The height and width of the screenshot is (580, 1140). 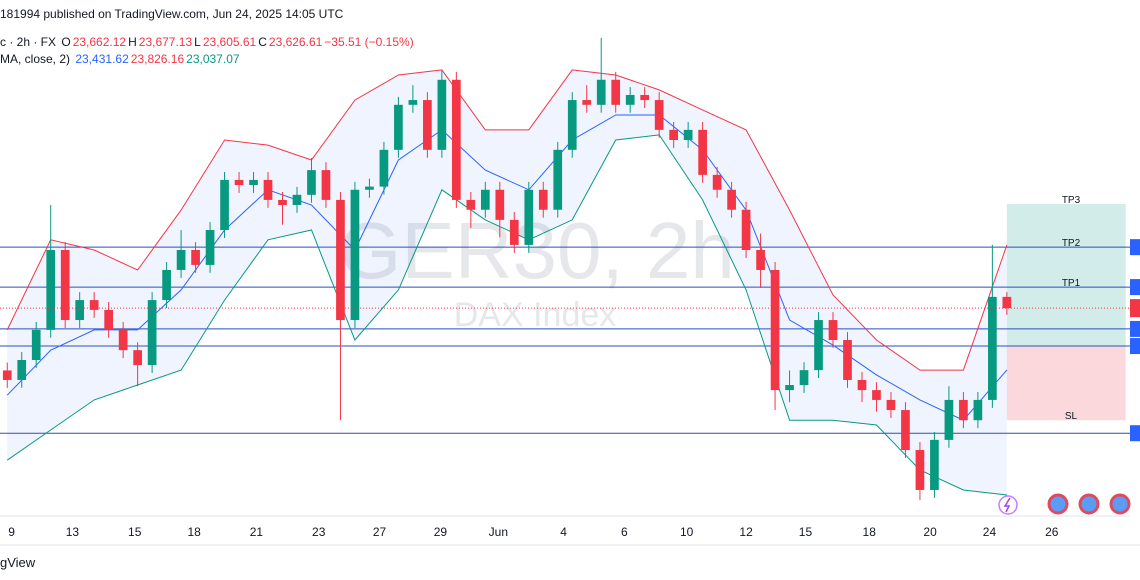 What do you see at coordinates (229, 42) in the screenshot?
I see `ohlc-value: 23,605.61` at bounding box center [229, 42].